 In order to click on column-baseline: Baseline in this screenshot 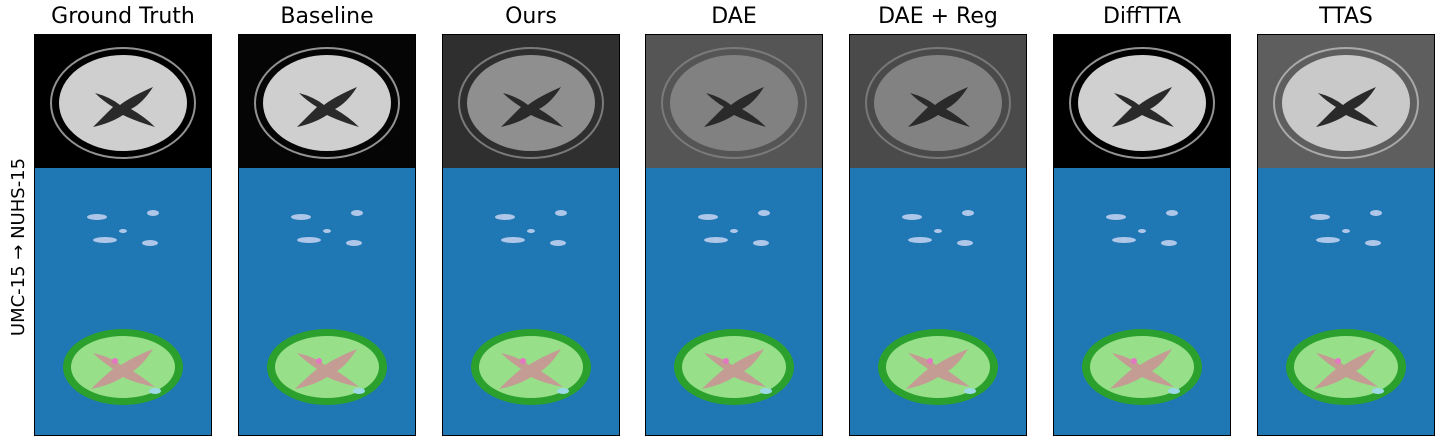, I will do `click(327, 222)`.